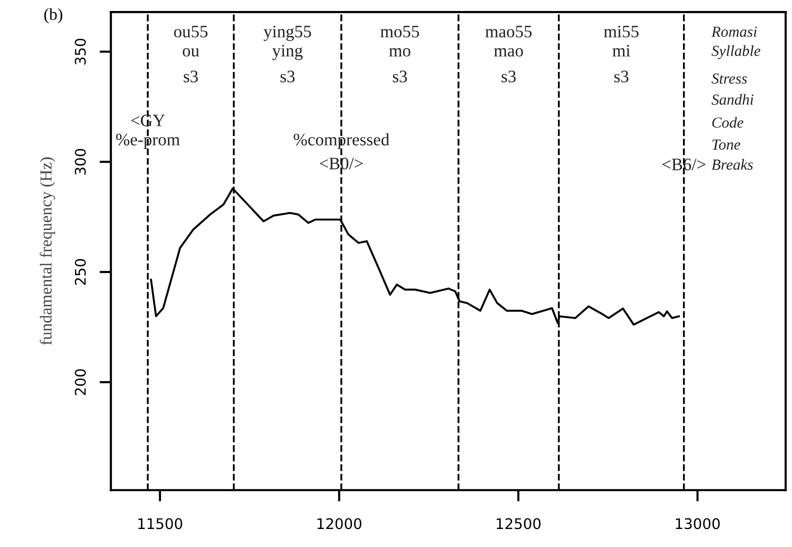  What do you see at coordinates (80, 51) in the screenshot?
I see `y-tick-label: 350` at bounding box center [80, 51].